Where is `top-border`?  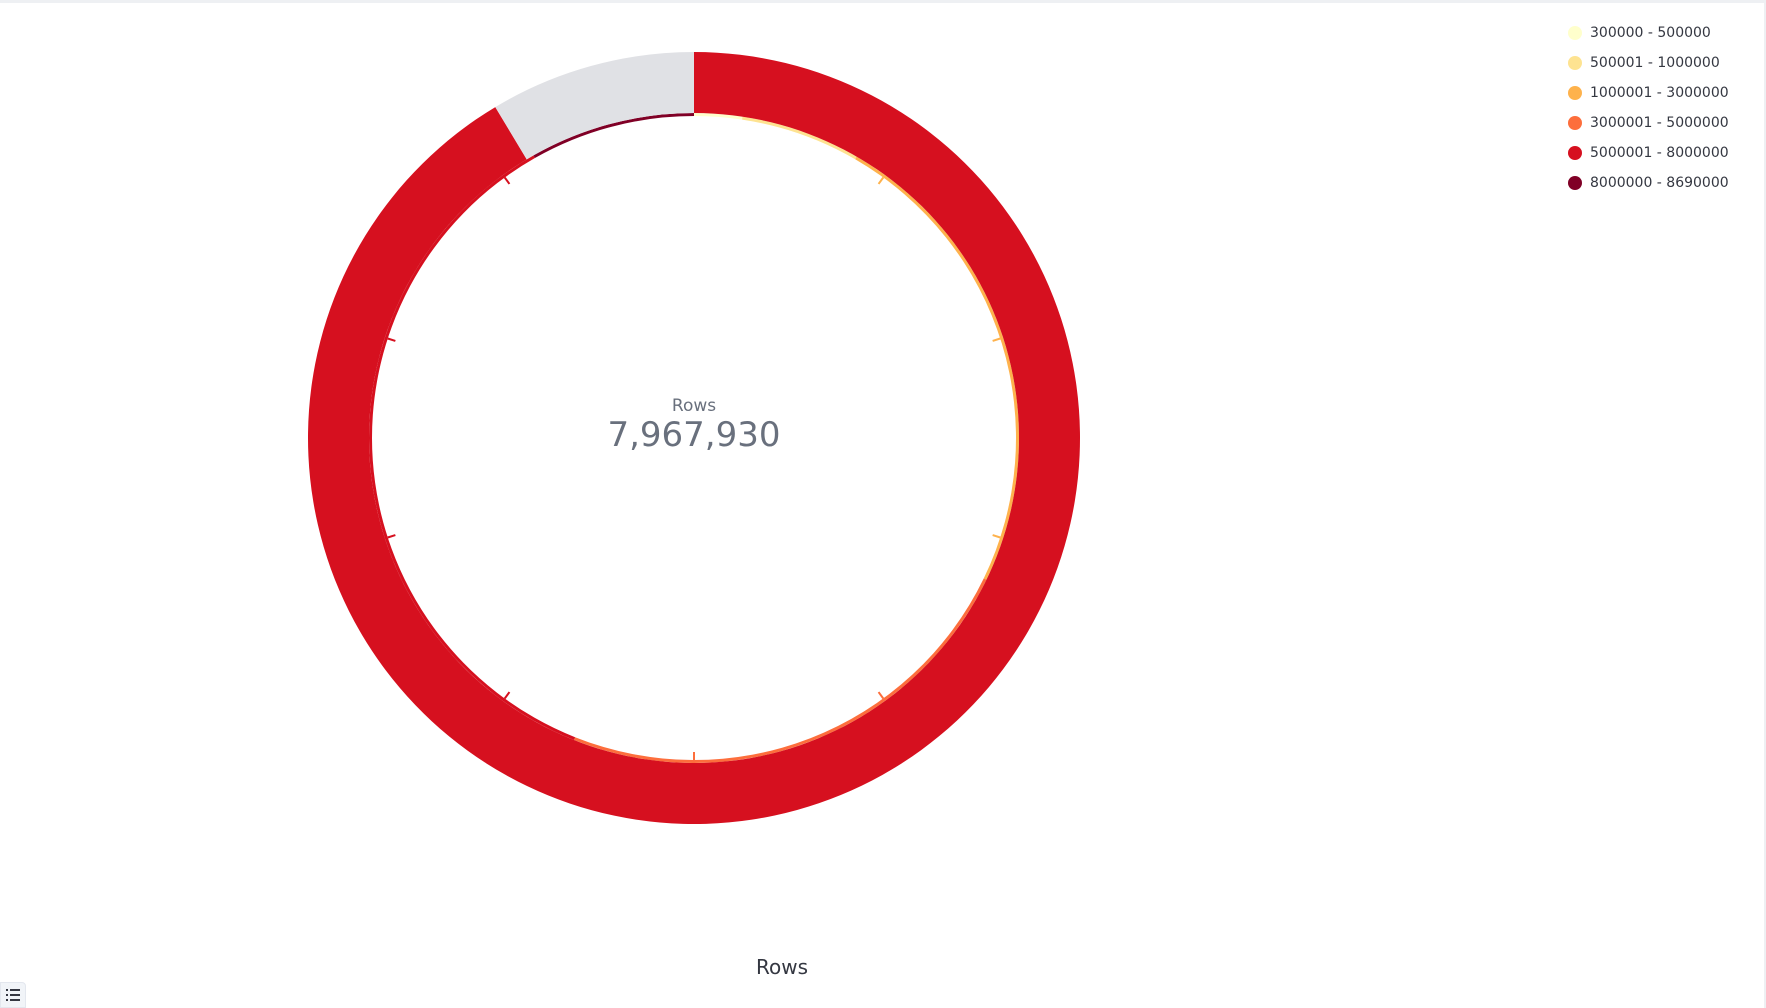 top-border is located at coordinates (883, 1).